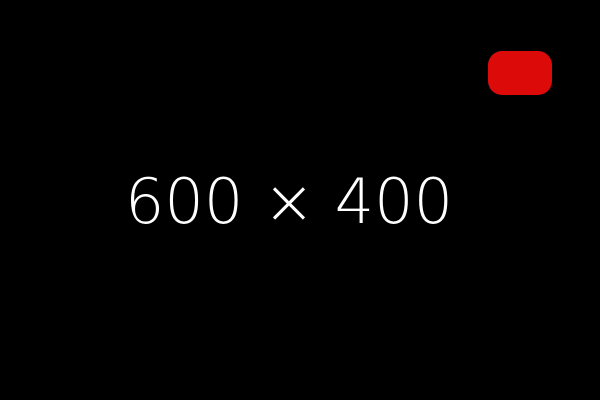 The height and width of the screenshot is (400, 600). Describe the element at coordinates (289, 201) in the screenshot. I see `dimensions-label: 600 × 400` at that location.